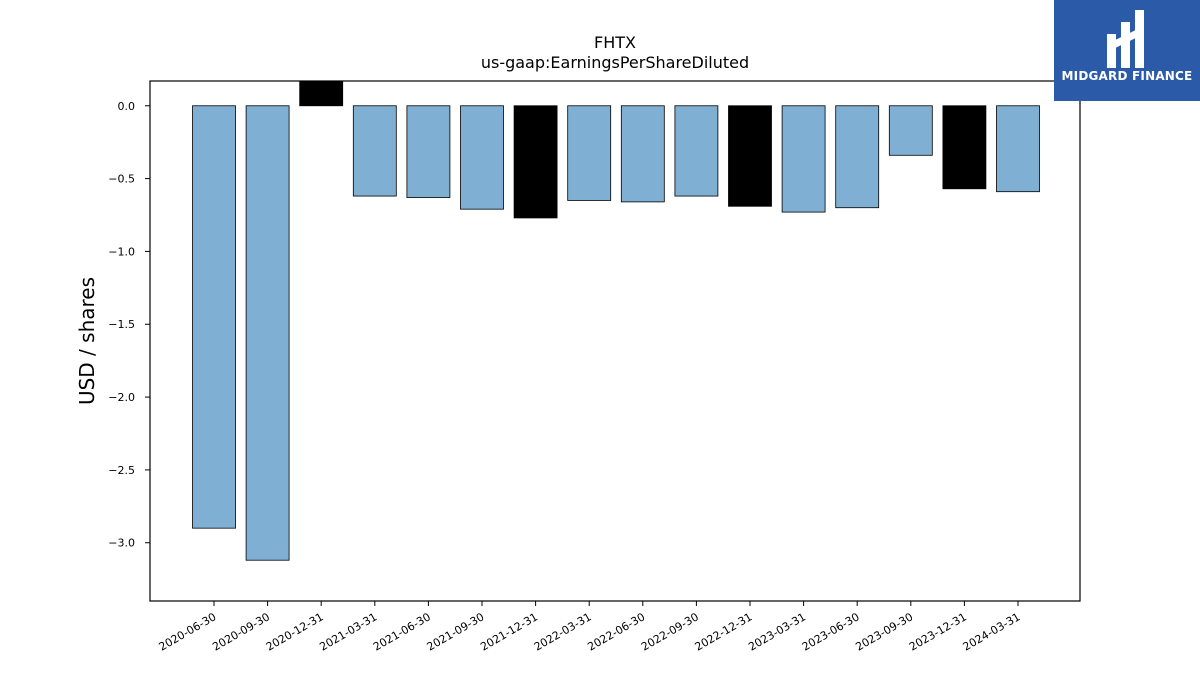  What do you see at coordinates (121, 179) in the screenshot?
I see `y-tick-label: −0.5` at bounding box center [121, 179].